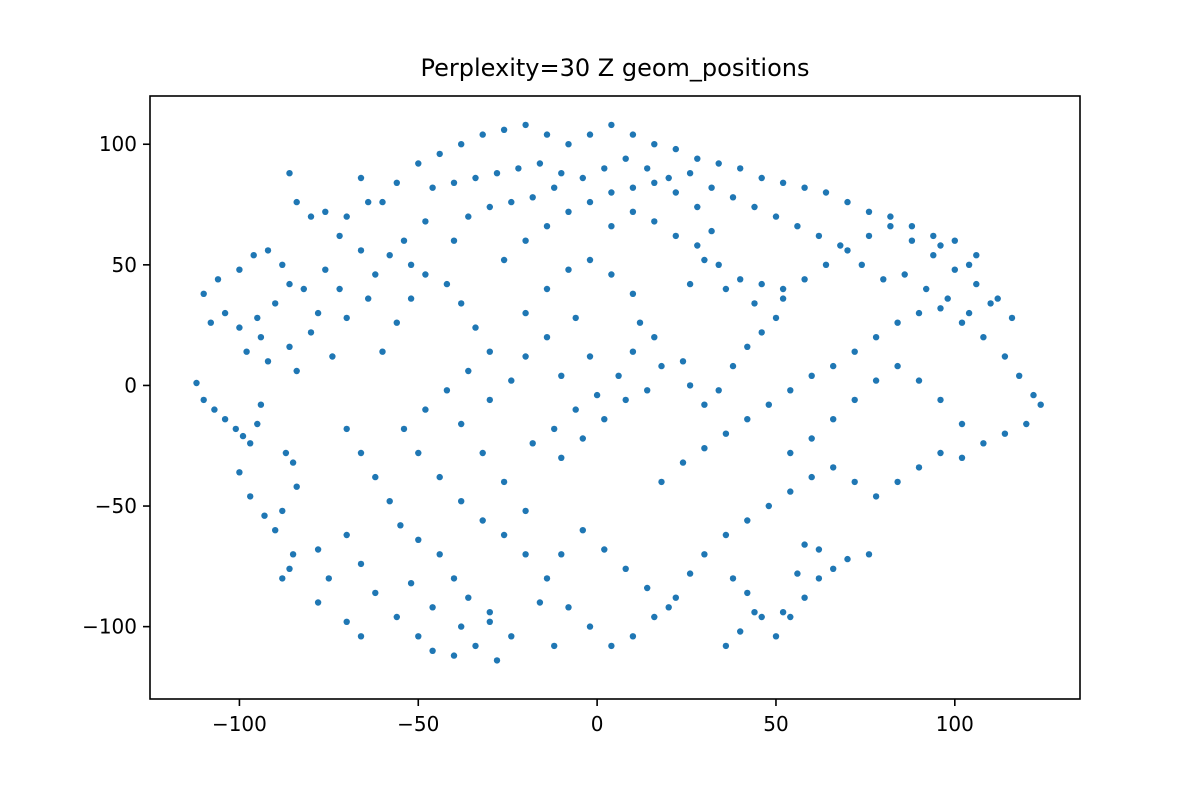 The image size is (1200, 800). What do you see at coordinates (116, 506) in the screenshot?
I see `y-tick-label: −50` at bounding box center [116, 506].